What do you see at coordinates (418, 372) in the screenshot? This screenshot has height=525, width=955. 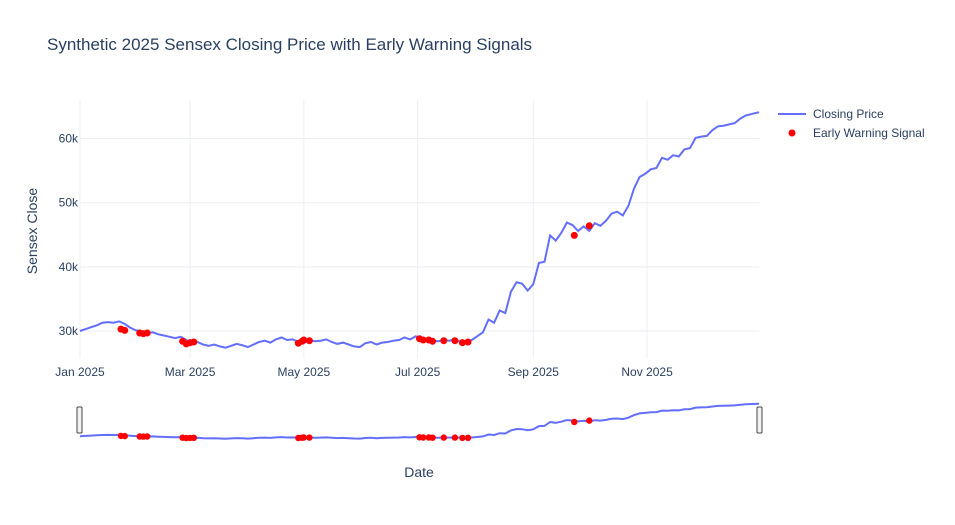 I see `x-tick-label: Jul 2025` at bounding box center [418, 372].